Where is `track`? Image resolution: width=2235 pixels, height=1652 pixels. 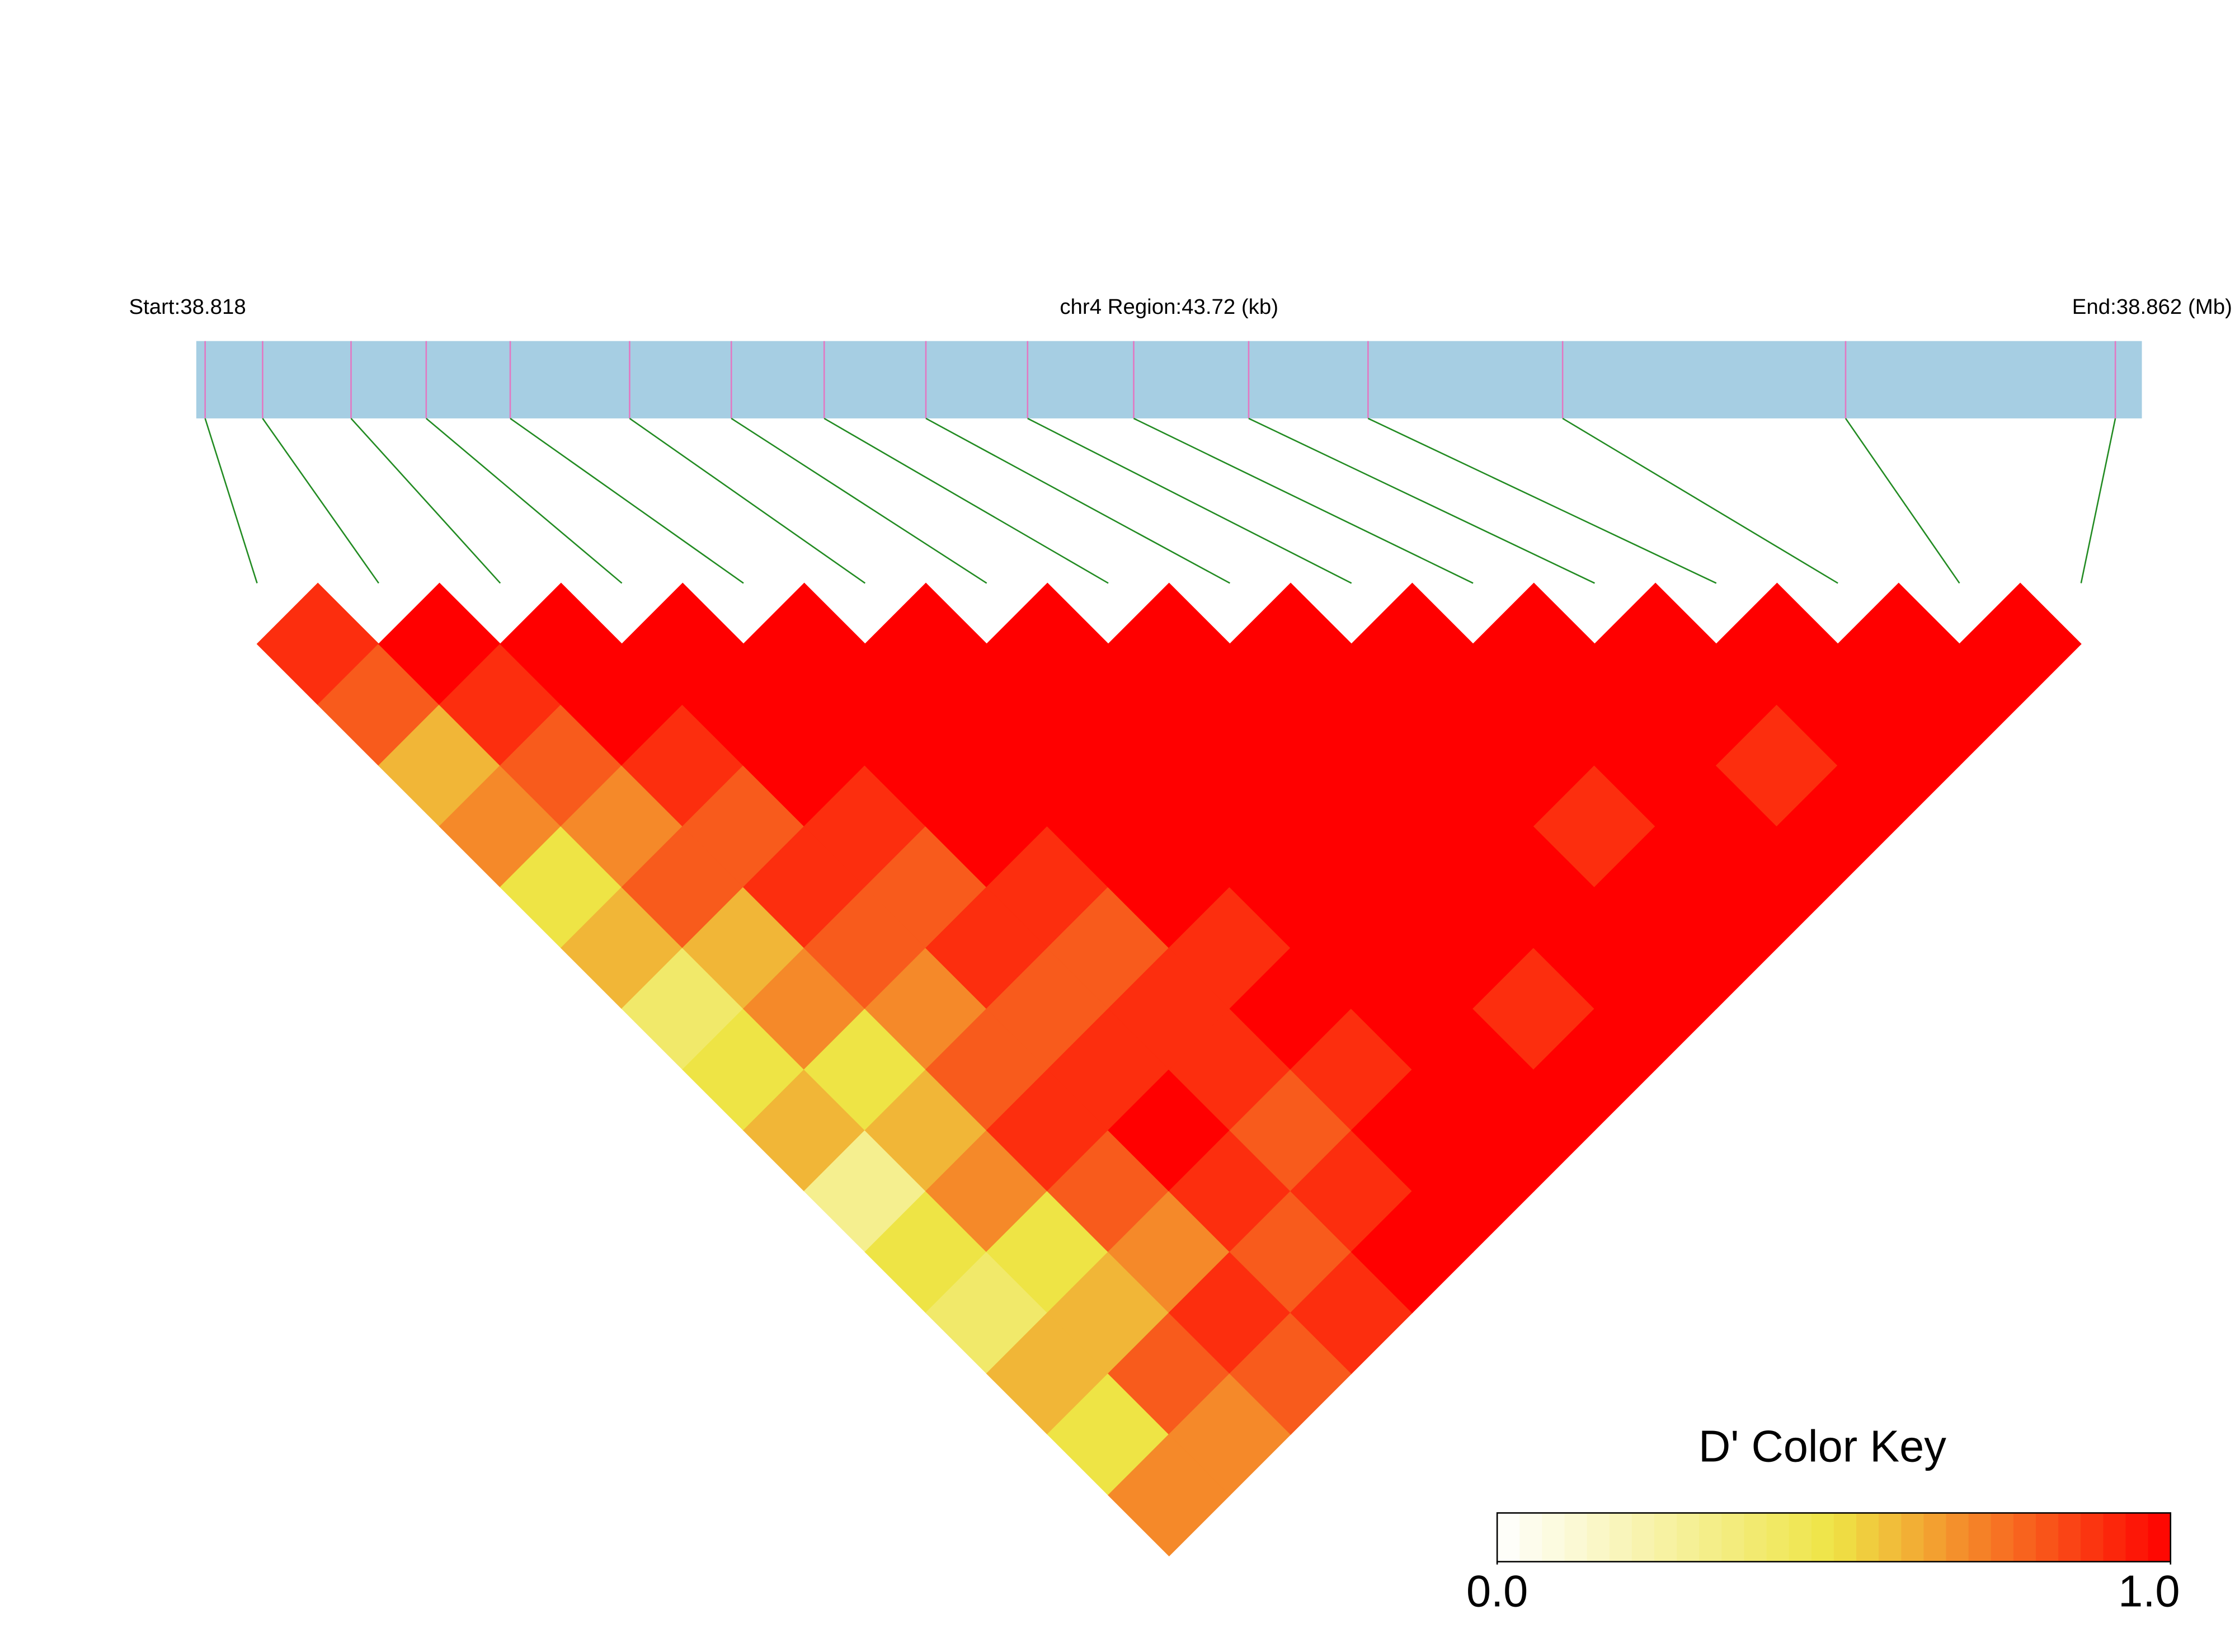 track is located at coordinates (1169, 379).